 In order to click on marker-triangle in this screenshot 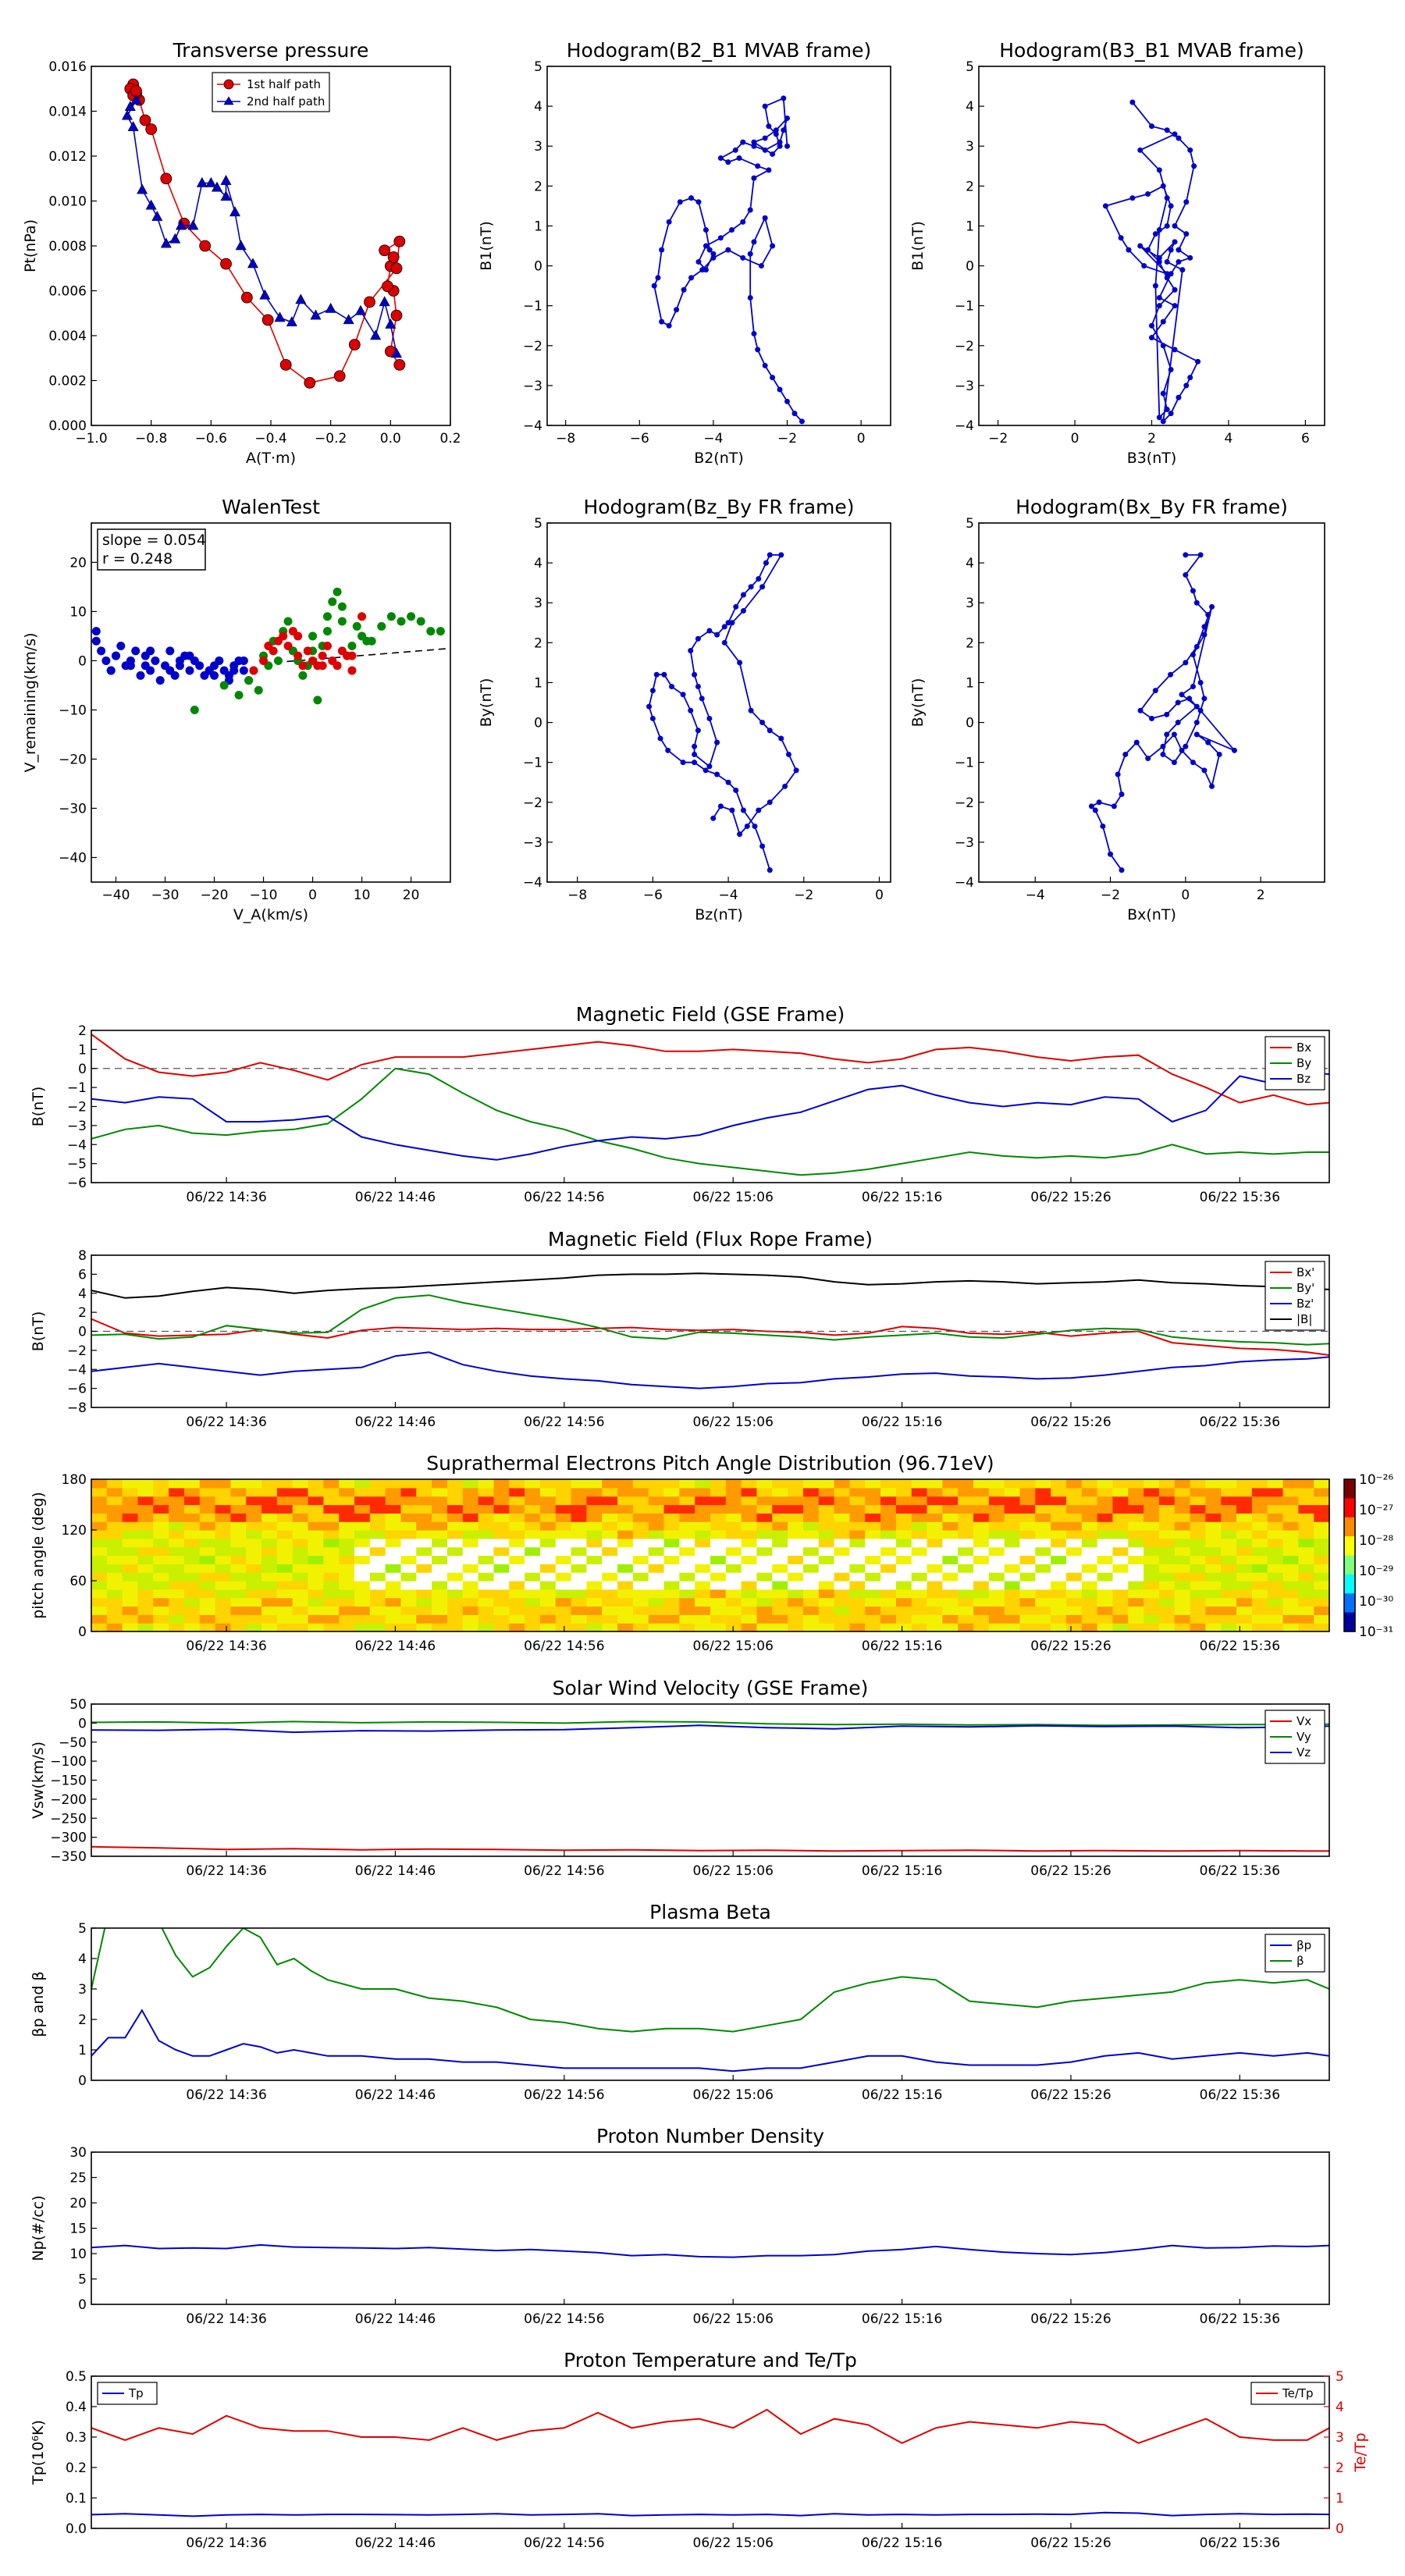, I will do `click(376, 334)`.